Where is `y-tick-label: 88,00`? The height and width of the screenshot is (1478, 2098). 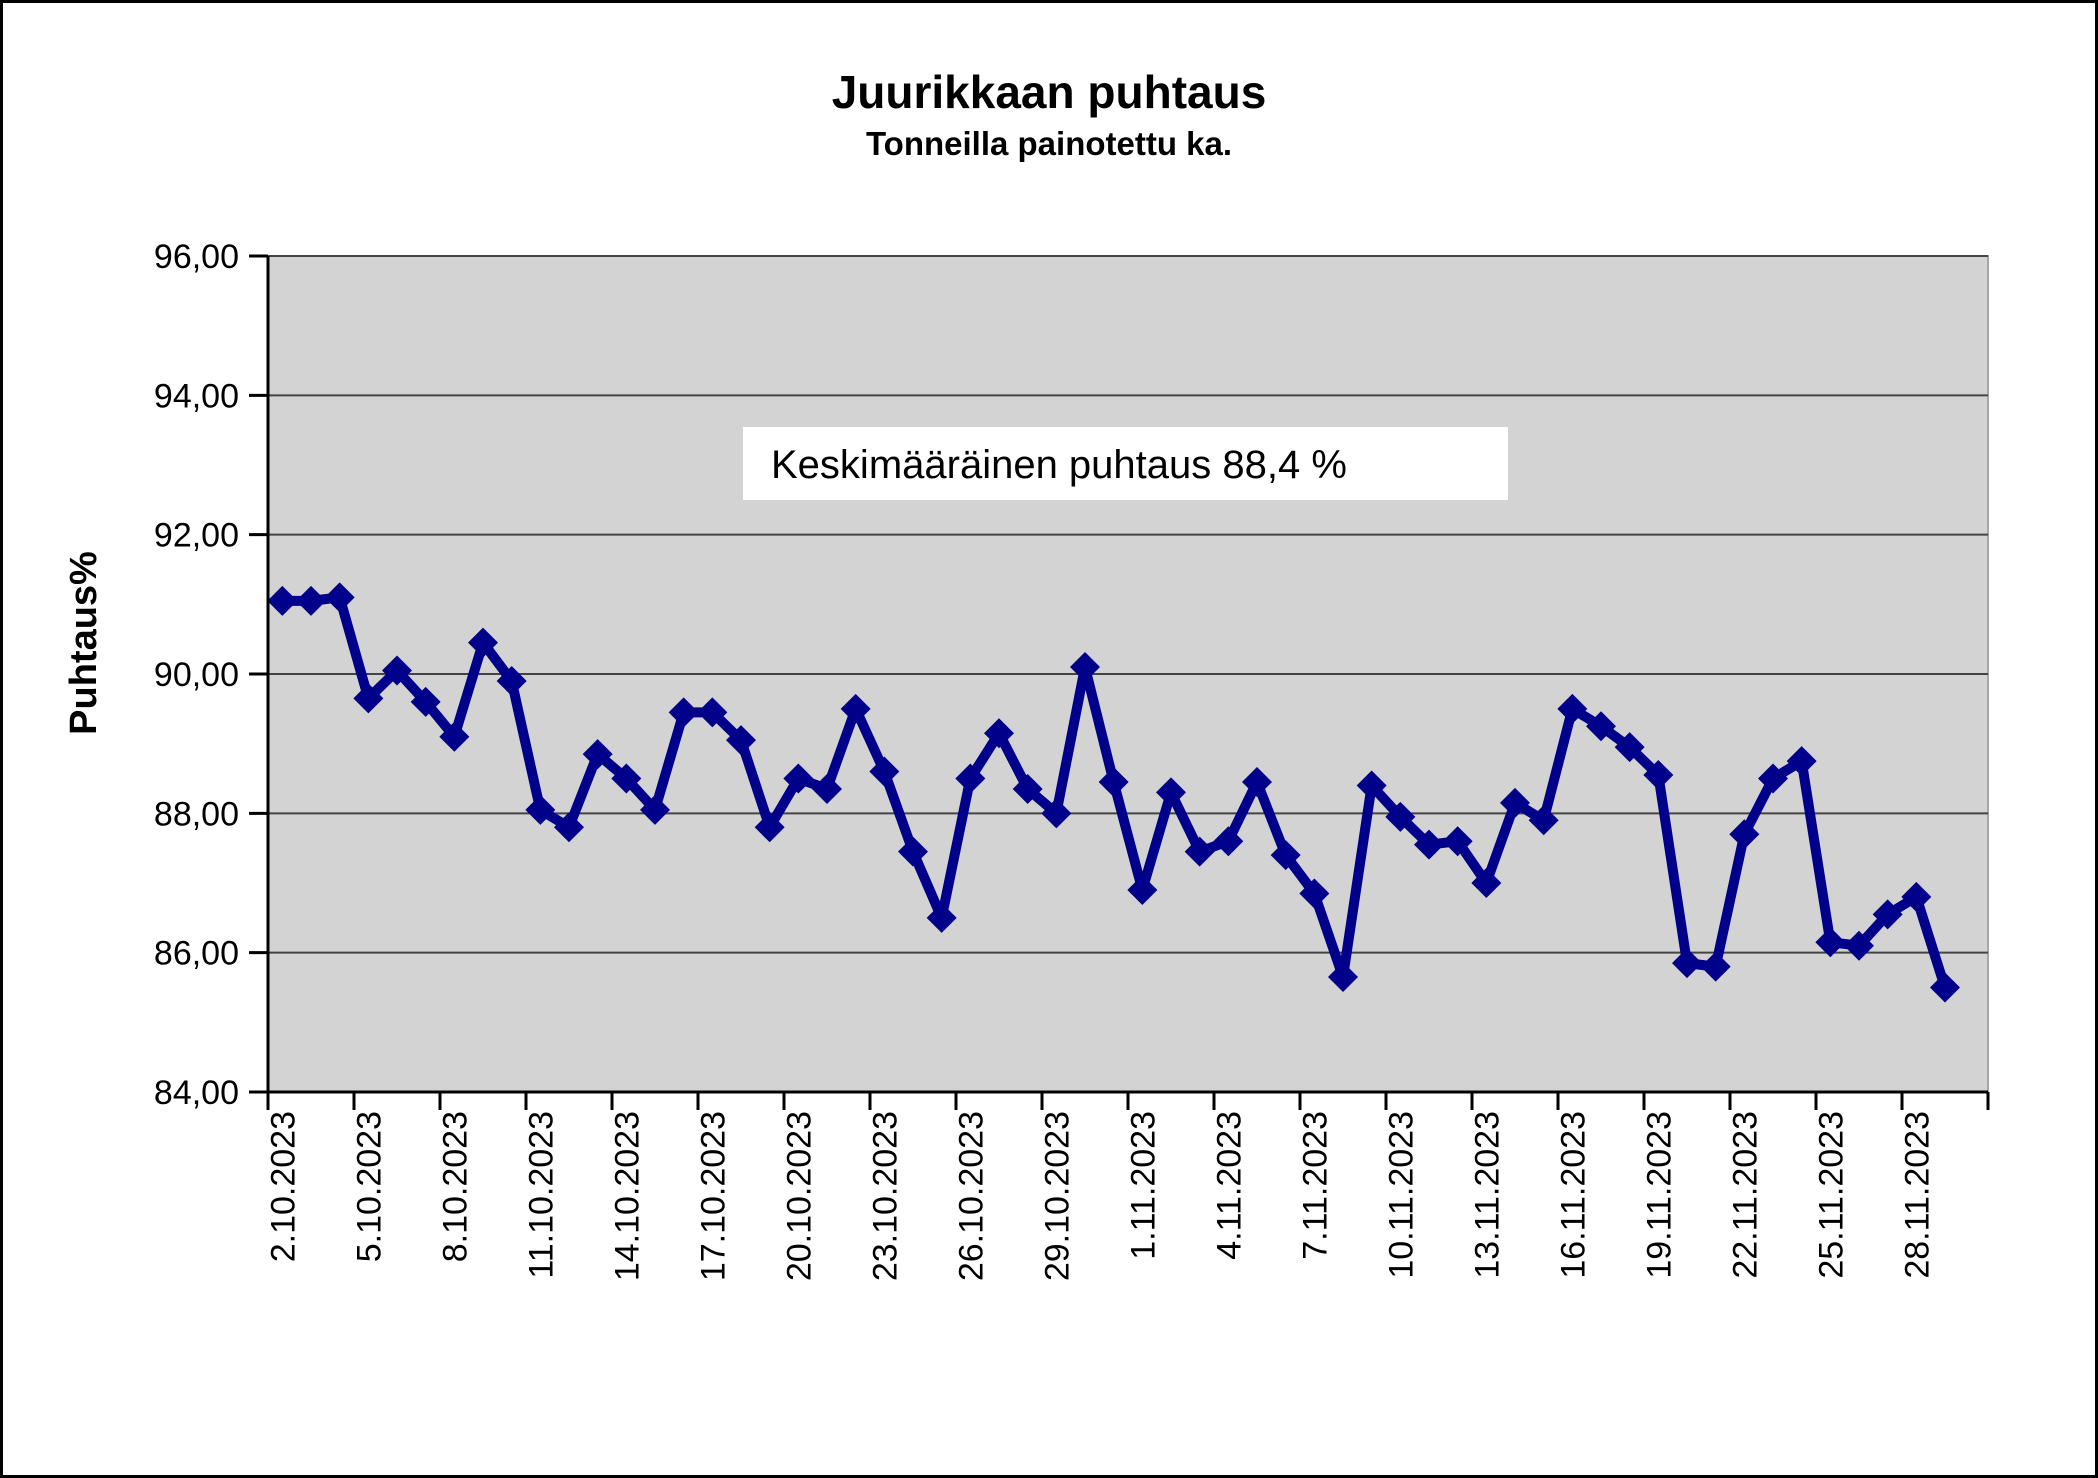 y-tick-label: 88,00 is located at coordinates (196, 814).